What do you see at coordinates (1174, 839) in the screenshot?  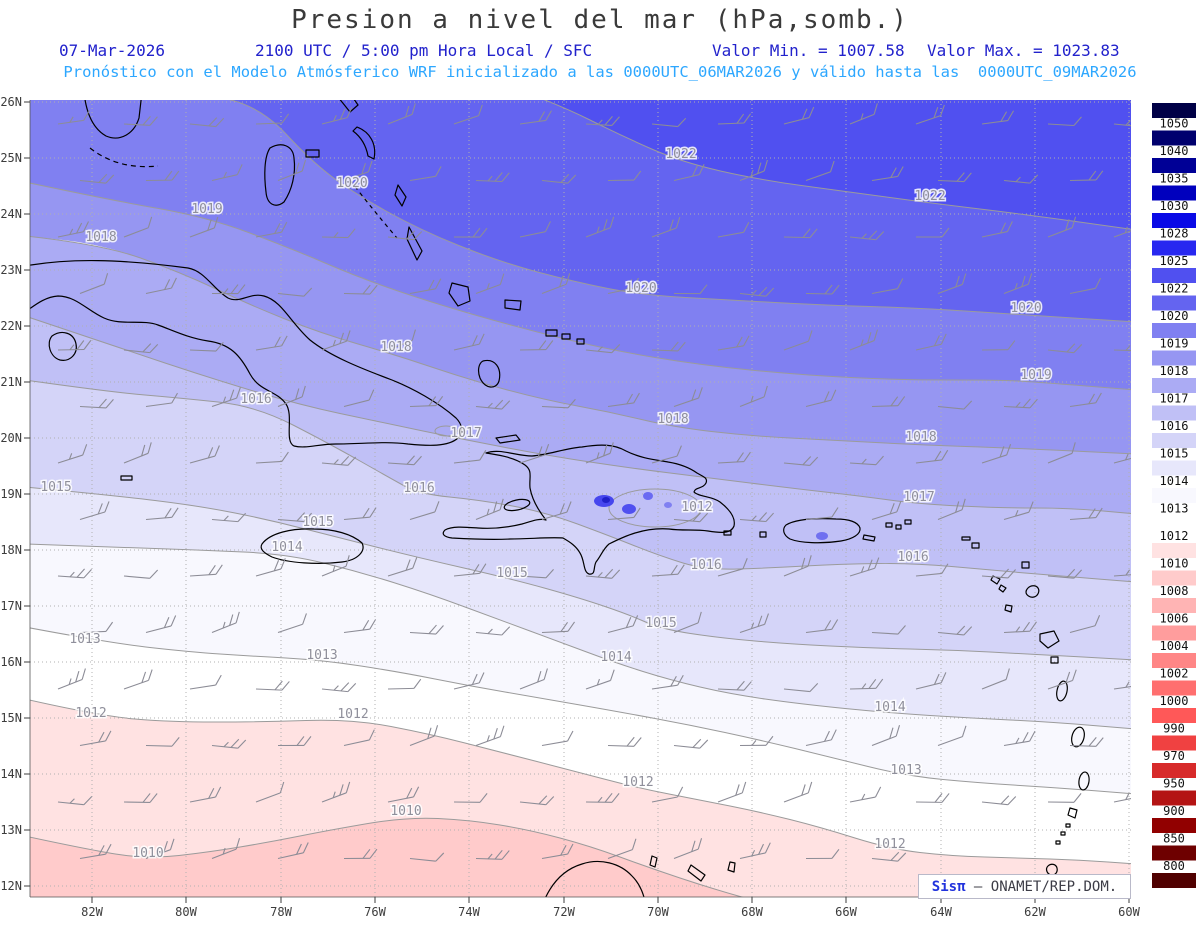 I see `colorbar-label: 850` at bounding box center [1174, 839].